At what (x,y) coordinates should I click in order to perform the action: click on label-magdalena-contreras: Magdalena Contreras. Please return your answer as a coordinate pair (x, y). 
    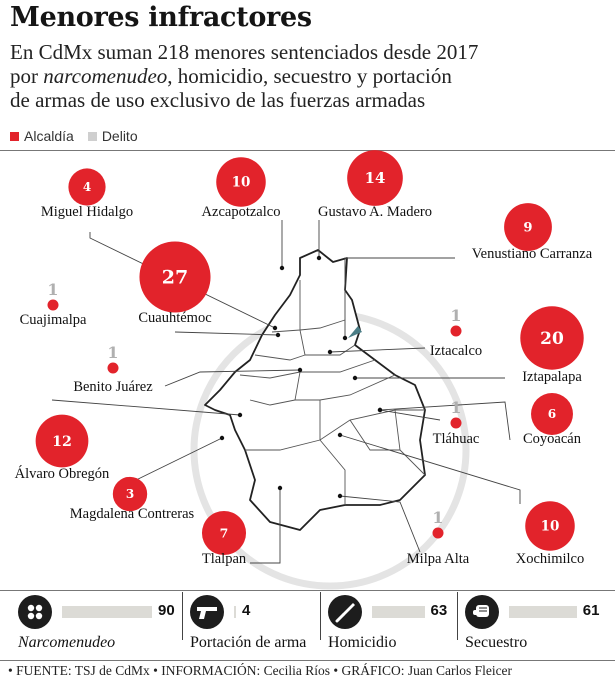
    Looking at the image, I should click on (132, 514).